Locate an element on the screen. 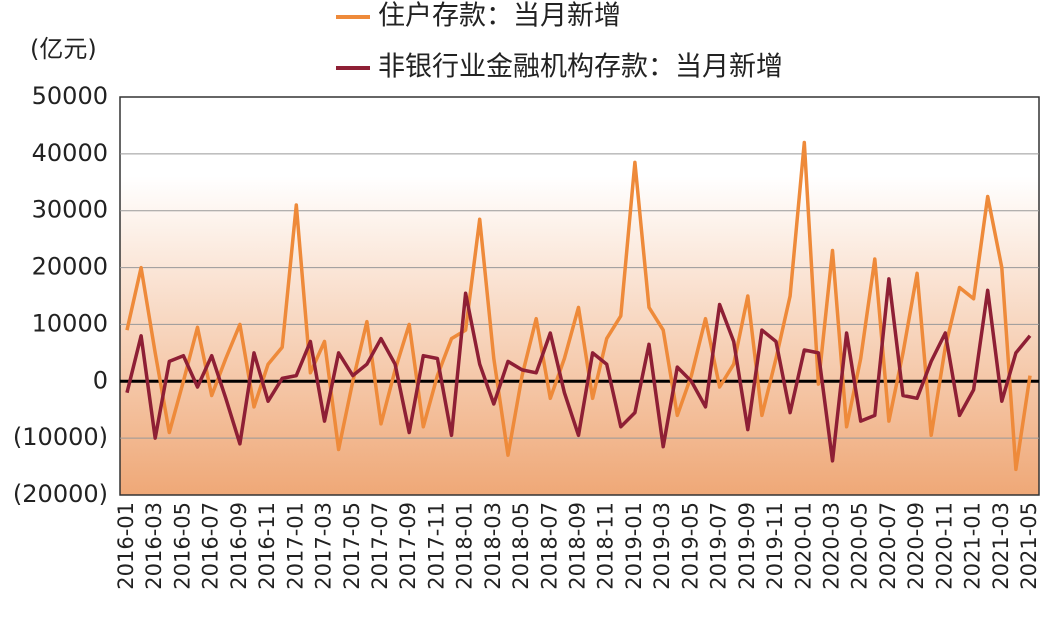  legend-label: 非银行业金融机构存款：当月新增 is located at coordinates (580, 67).